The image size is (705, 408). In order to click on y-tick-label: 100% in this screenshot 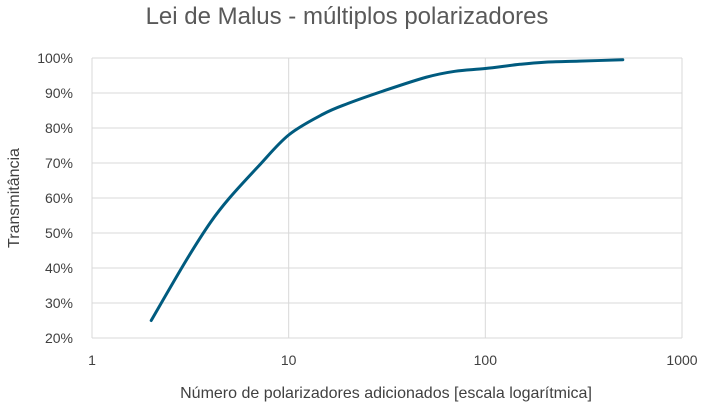, I will do `click(55, 58)`.